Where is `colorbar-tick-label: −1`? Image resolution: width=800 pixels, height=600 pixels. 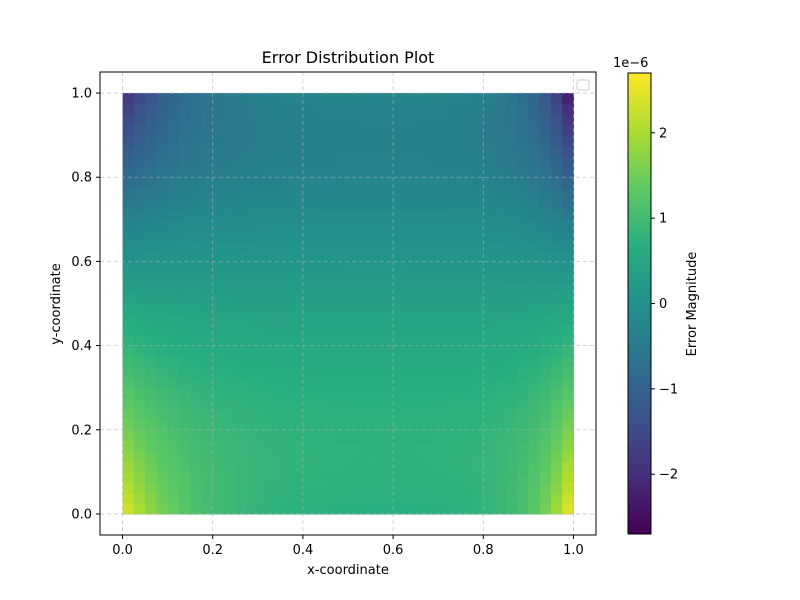 colorbar-tick-label: −1 is located at coordinates (668, 389).